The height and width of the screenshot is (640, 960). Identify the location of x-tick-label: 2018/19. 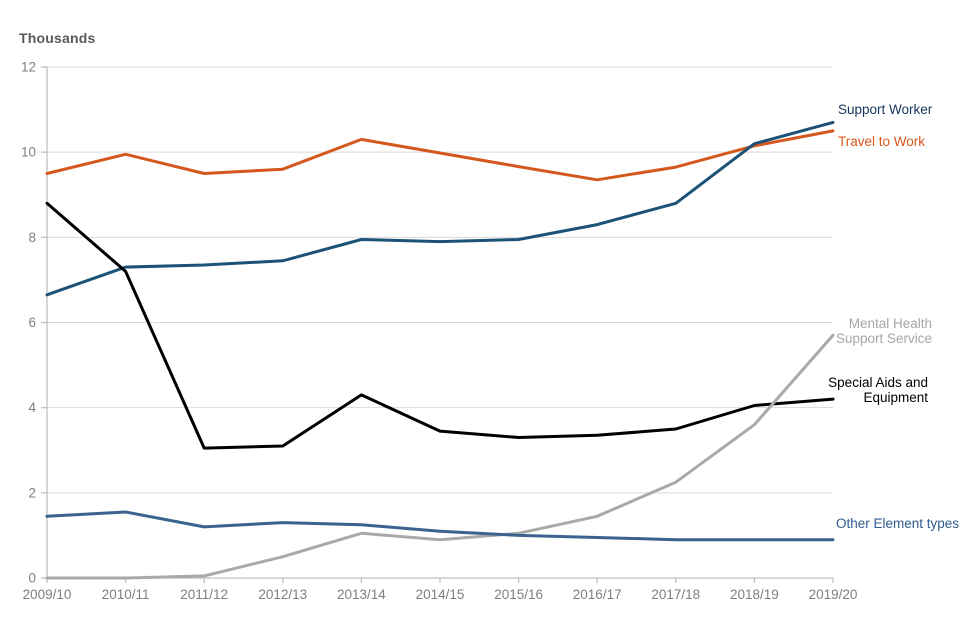
(754, 594).